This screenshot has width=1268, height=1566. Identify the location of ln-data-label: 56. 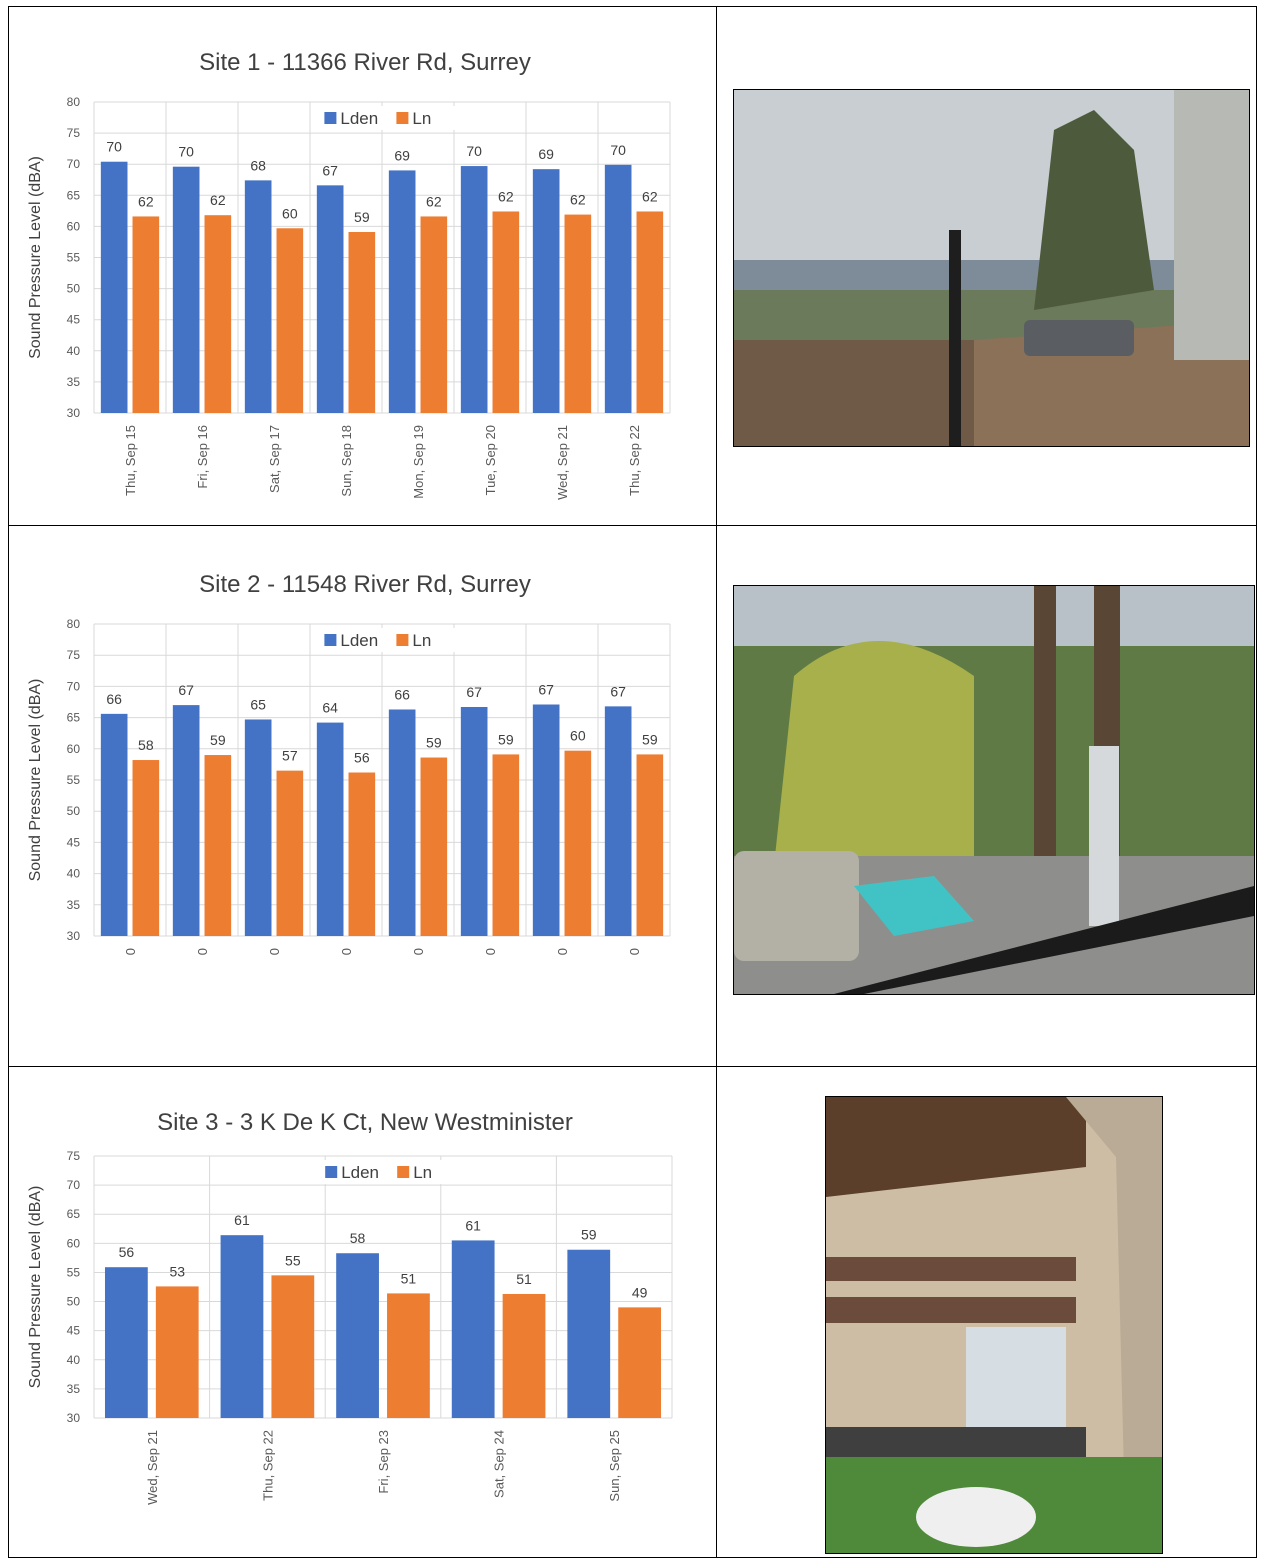
(362, 758).